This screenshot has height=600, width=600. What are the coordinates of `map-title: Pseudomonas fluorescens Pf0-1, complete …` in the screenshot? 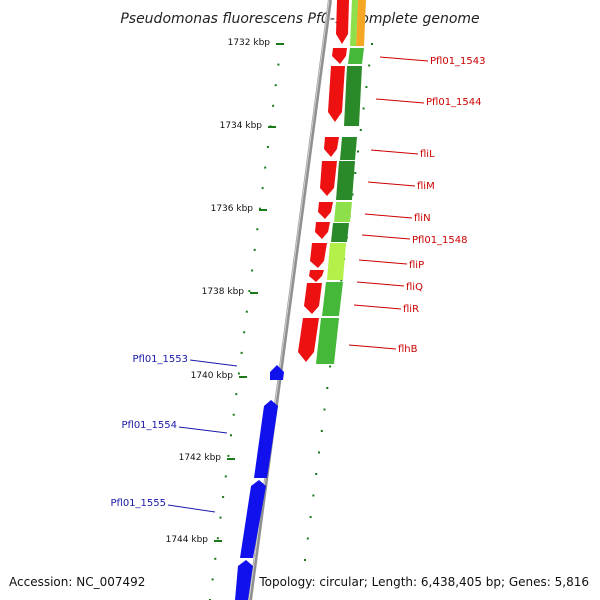 It's located at (299, 19).